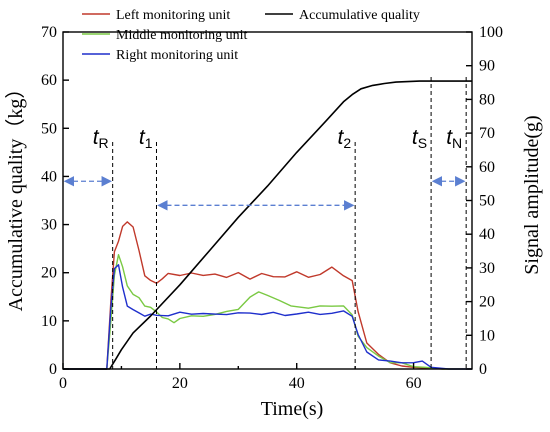 The width and height of the screenshot is (550, 432). What do you see at coordinates (487, 302) in the screenshot?
I see `y-right-tick-label: 20` at bounding box center [487, 302].